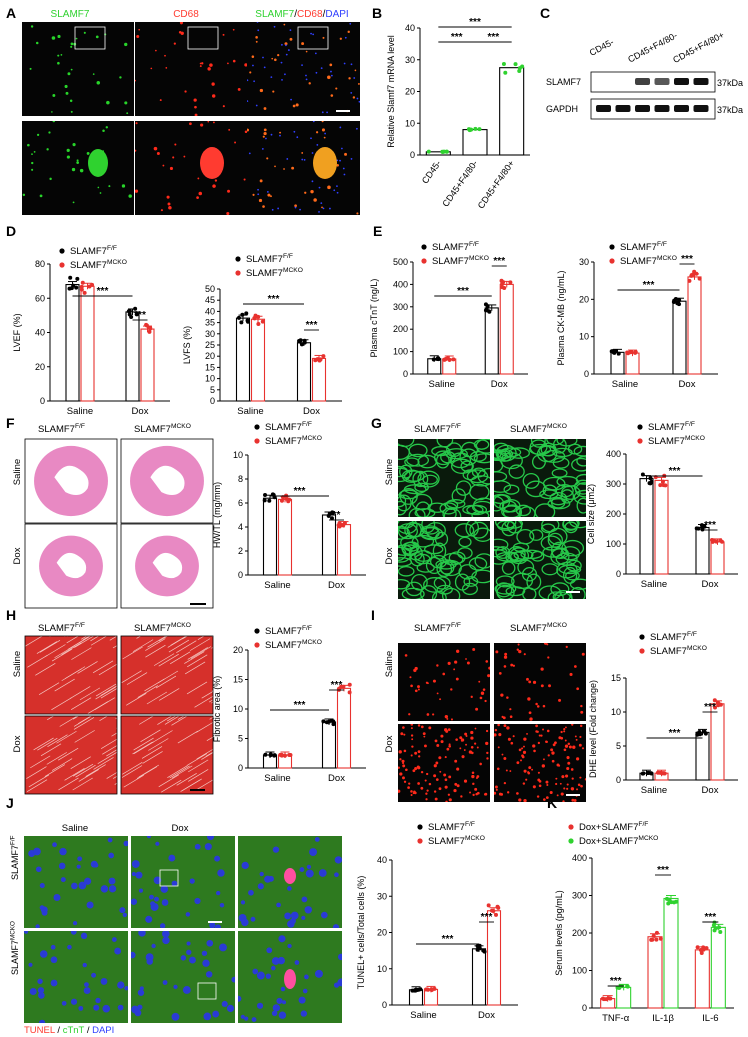  What do you see at coordinates (62, 251) in the screenshot?
I see `d-legend-dot` at bounding box center [62, 251].